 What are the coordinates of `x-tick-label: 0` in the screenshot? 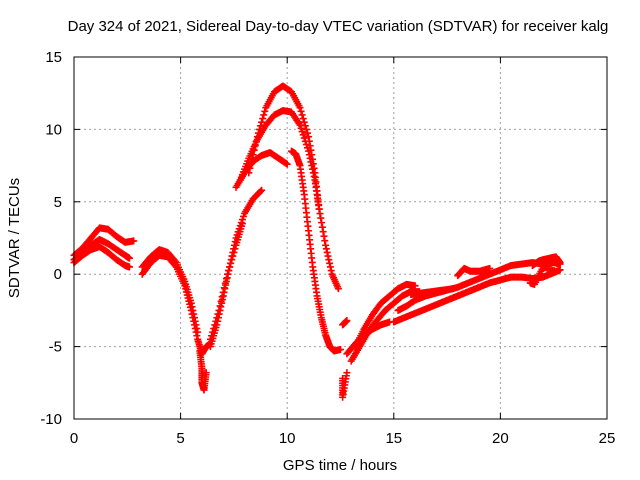 It's located at (74, 438).